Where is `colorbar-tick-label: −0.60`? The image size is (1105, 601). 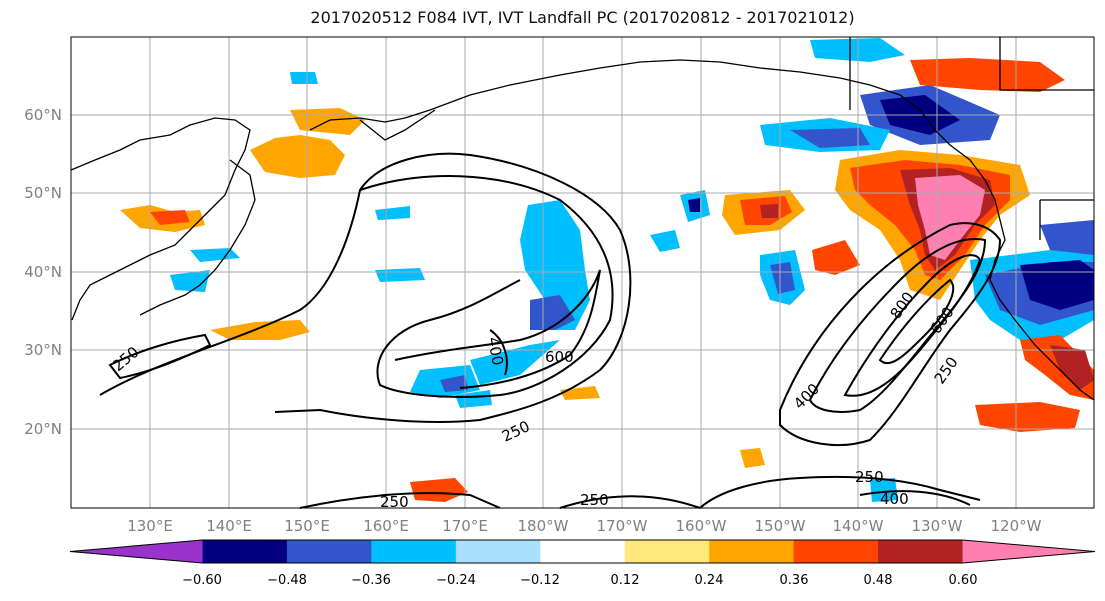
colorbar-tick-label: −0.60 is located at coordinates (202, 580).